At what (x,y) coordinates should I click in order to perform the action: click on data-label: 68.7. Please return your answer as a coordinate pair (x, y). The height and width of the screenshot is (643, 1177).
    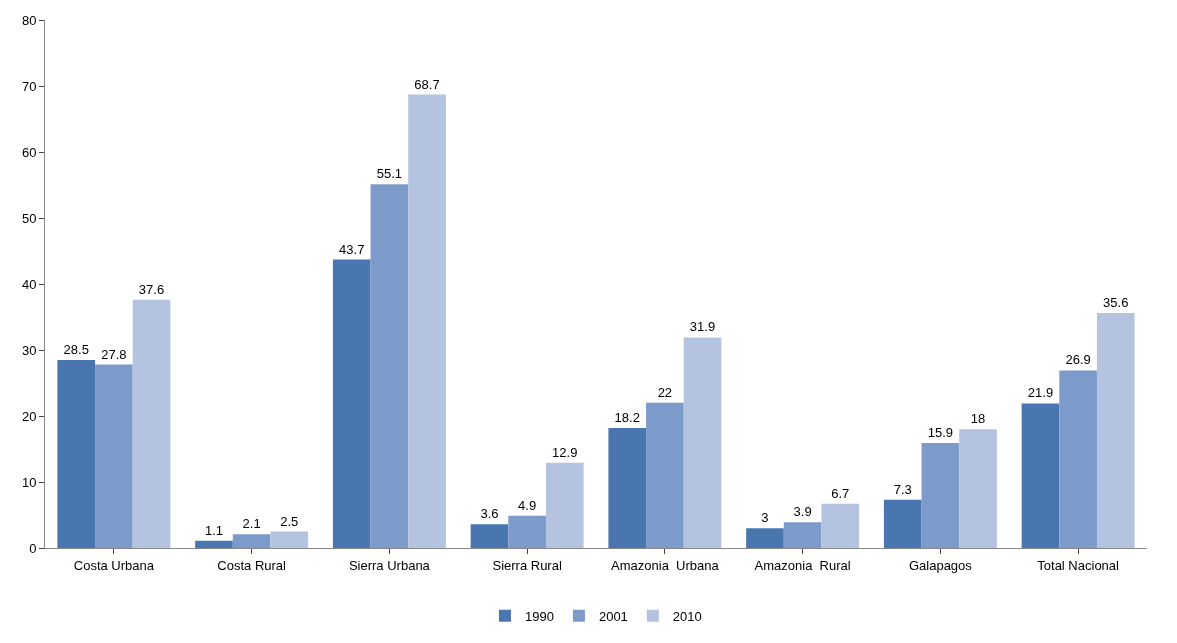
    Looking at the image, I should click on (427, 84).